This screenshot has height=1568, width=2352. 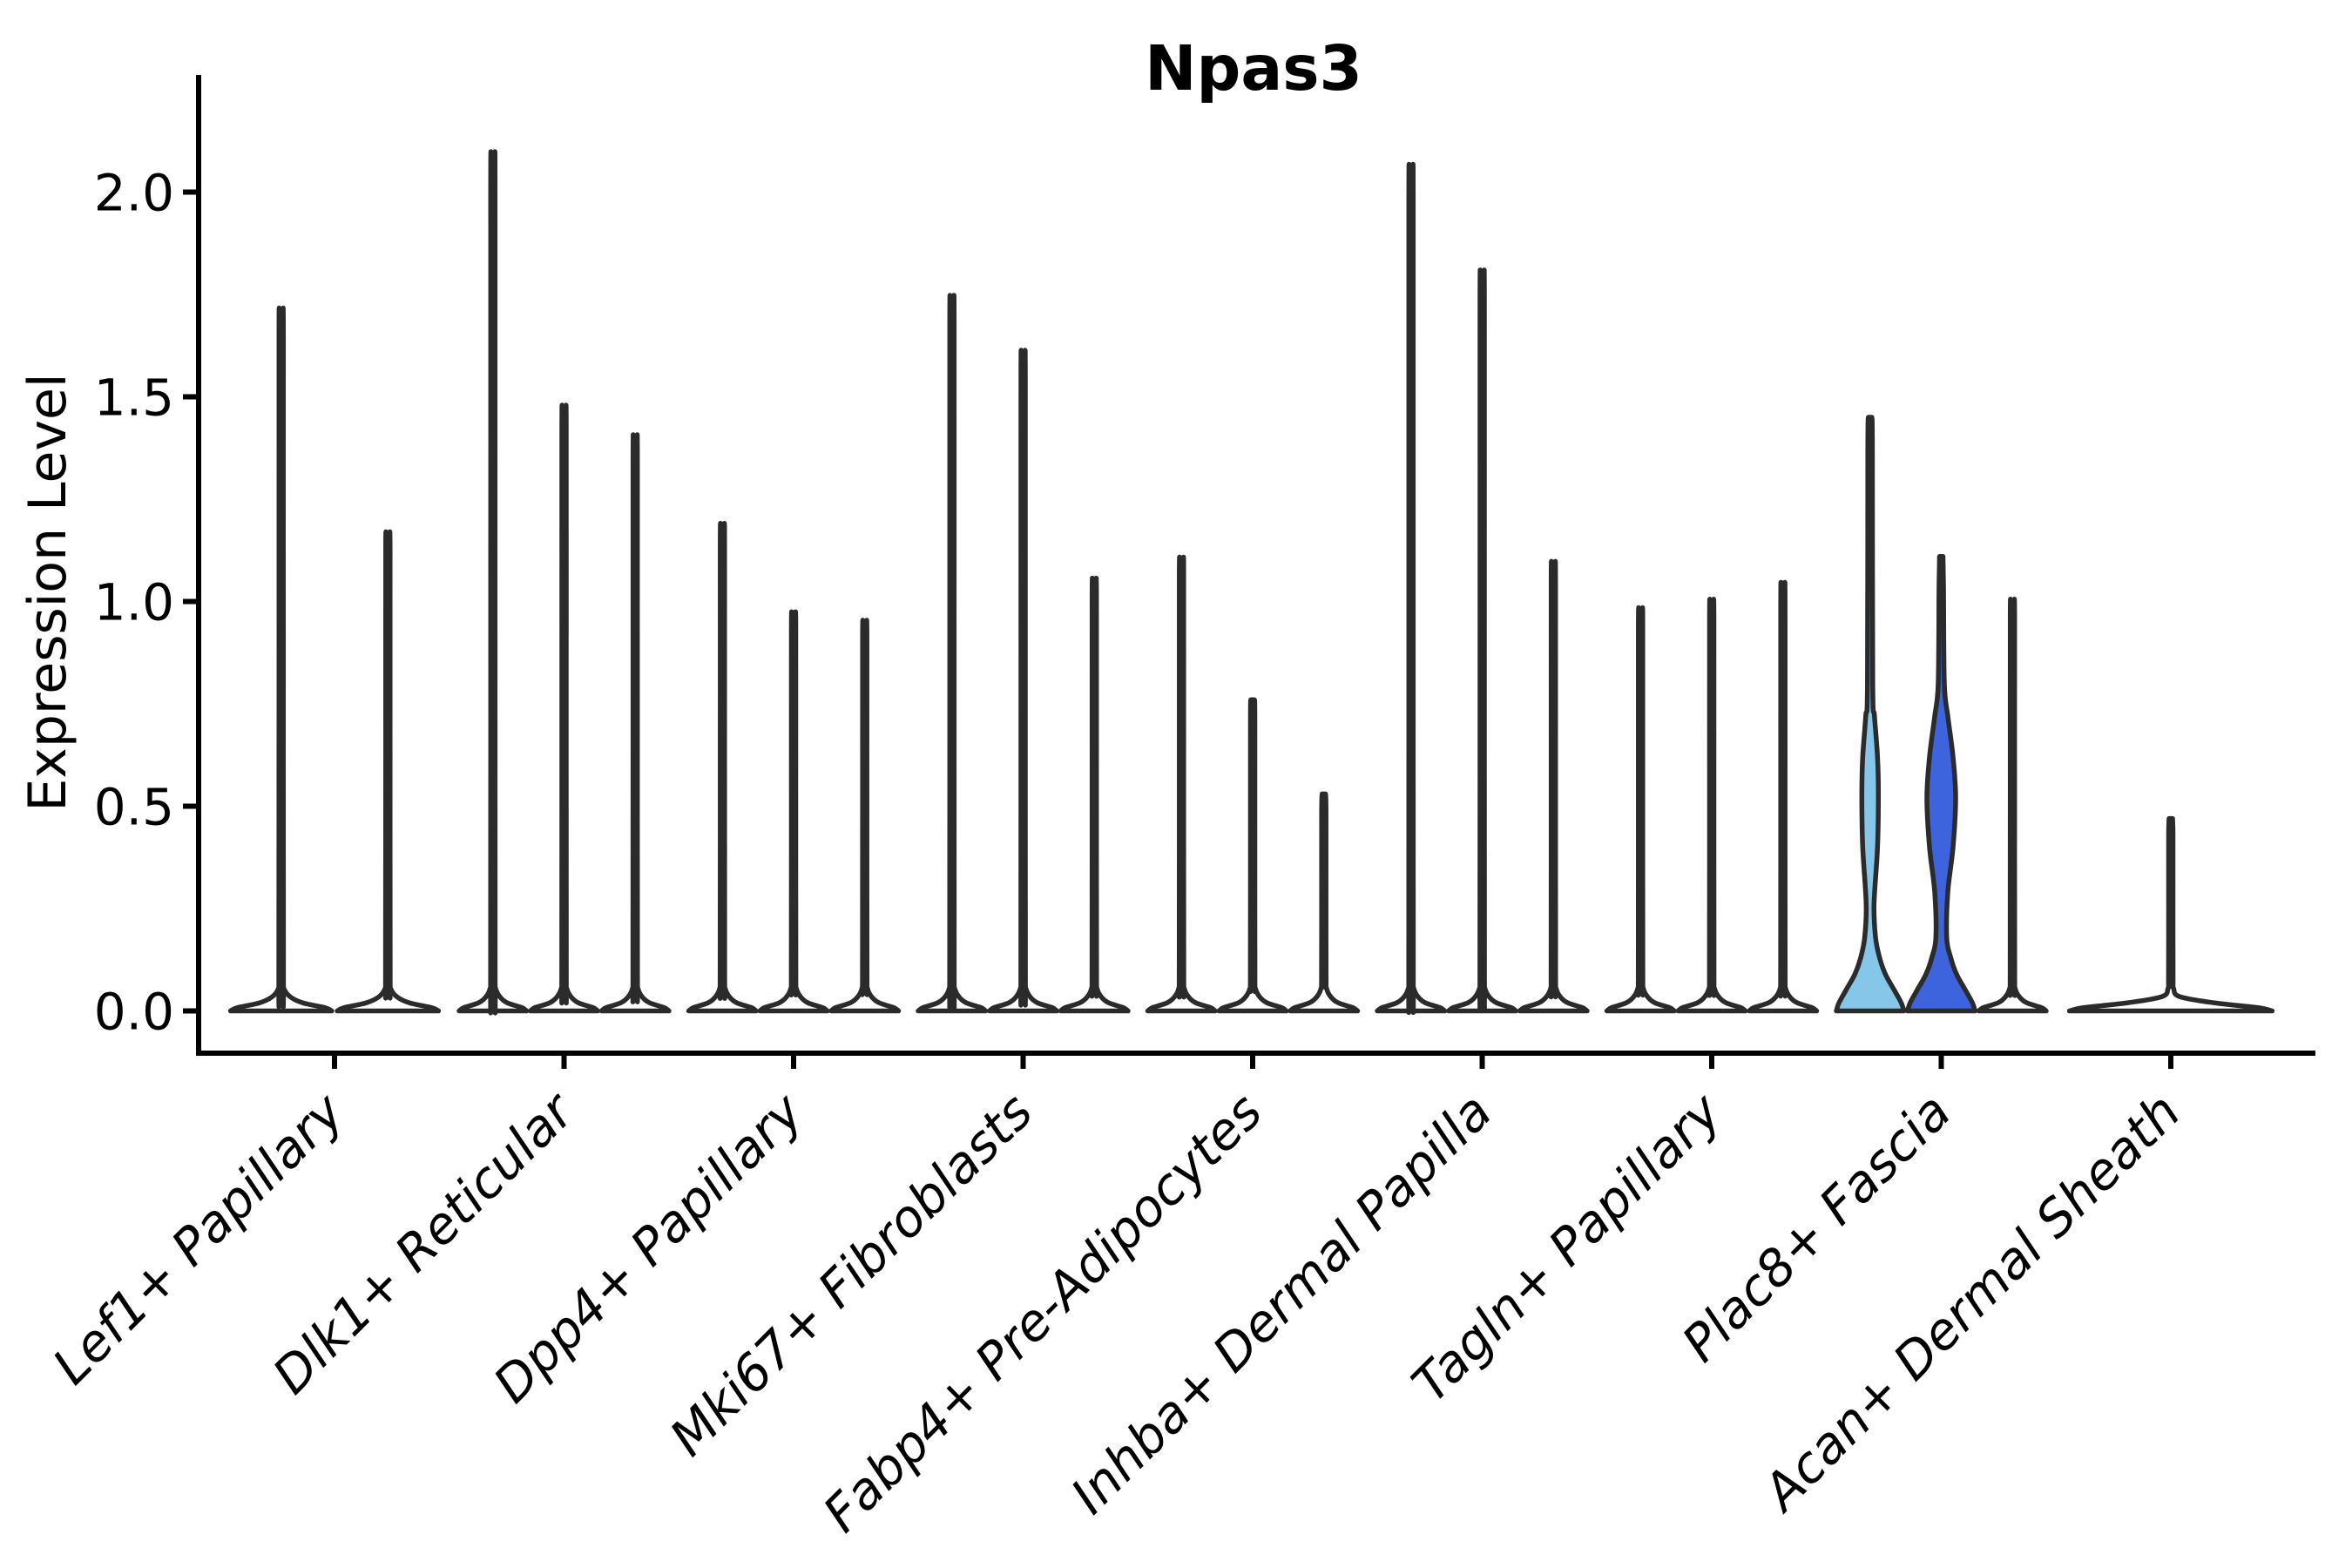 What do you see at coordinates (1253, 68) in the screenshot?
I see `plot-title: Npas3` at bounding box center [1253, 68].